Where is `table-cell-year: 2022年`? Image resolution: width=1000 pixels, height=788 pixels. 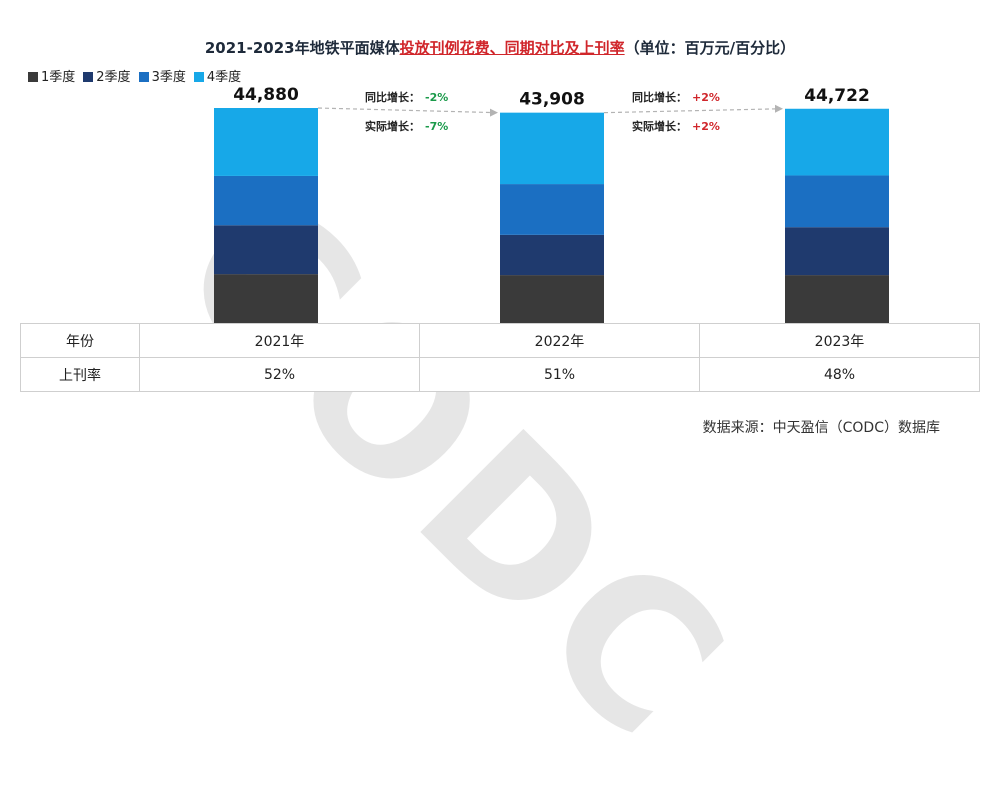
table-cell-year: 2022年 is located at coordinates (559, 340).